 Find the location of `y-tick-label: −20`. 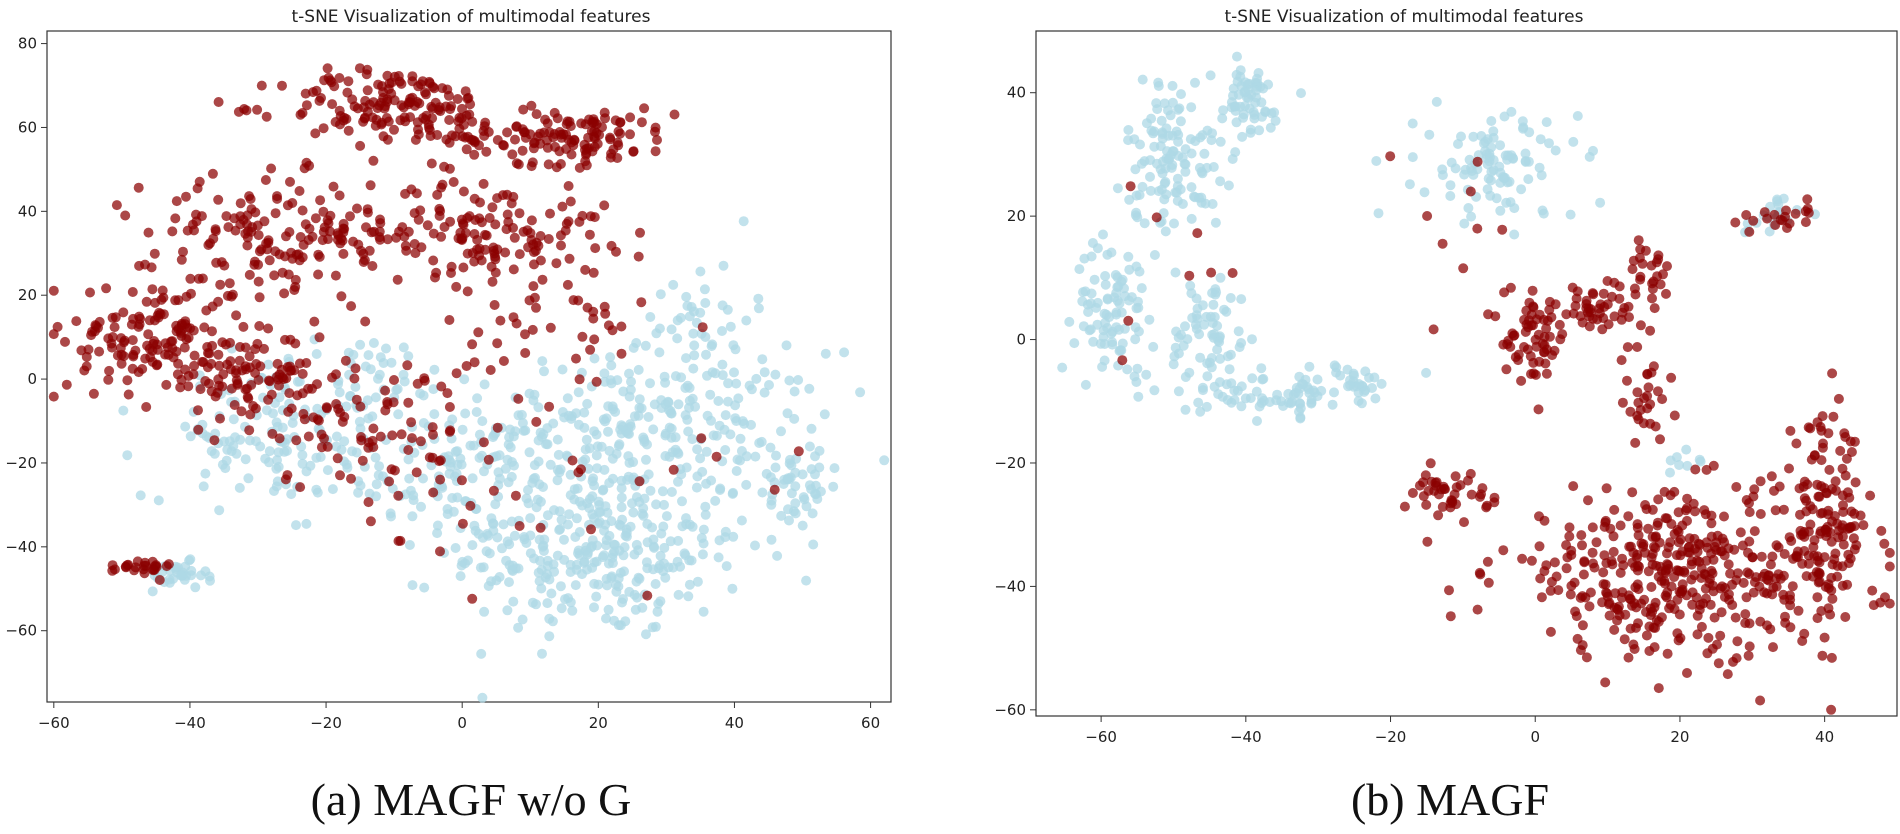

y-tick-label: −20 is located at coordinates (21, 463).